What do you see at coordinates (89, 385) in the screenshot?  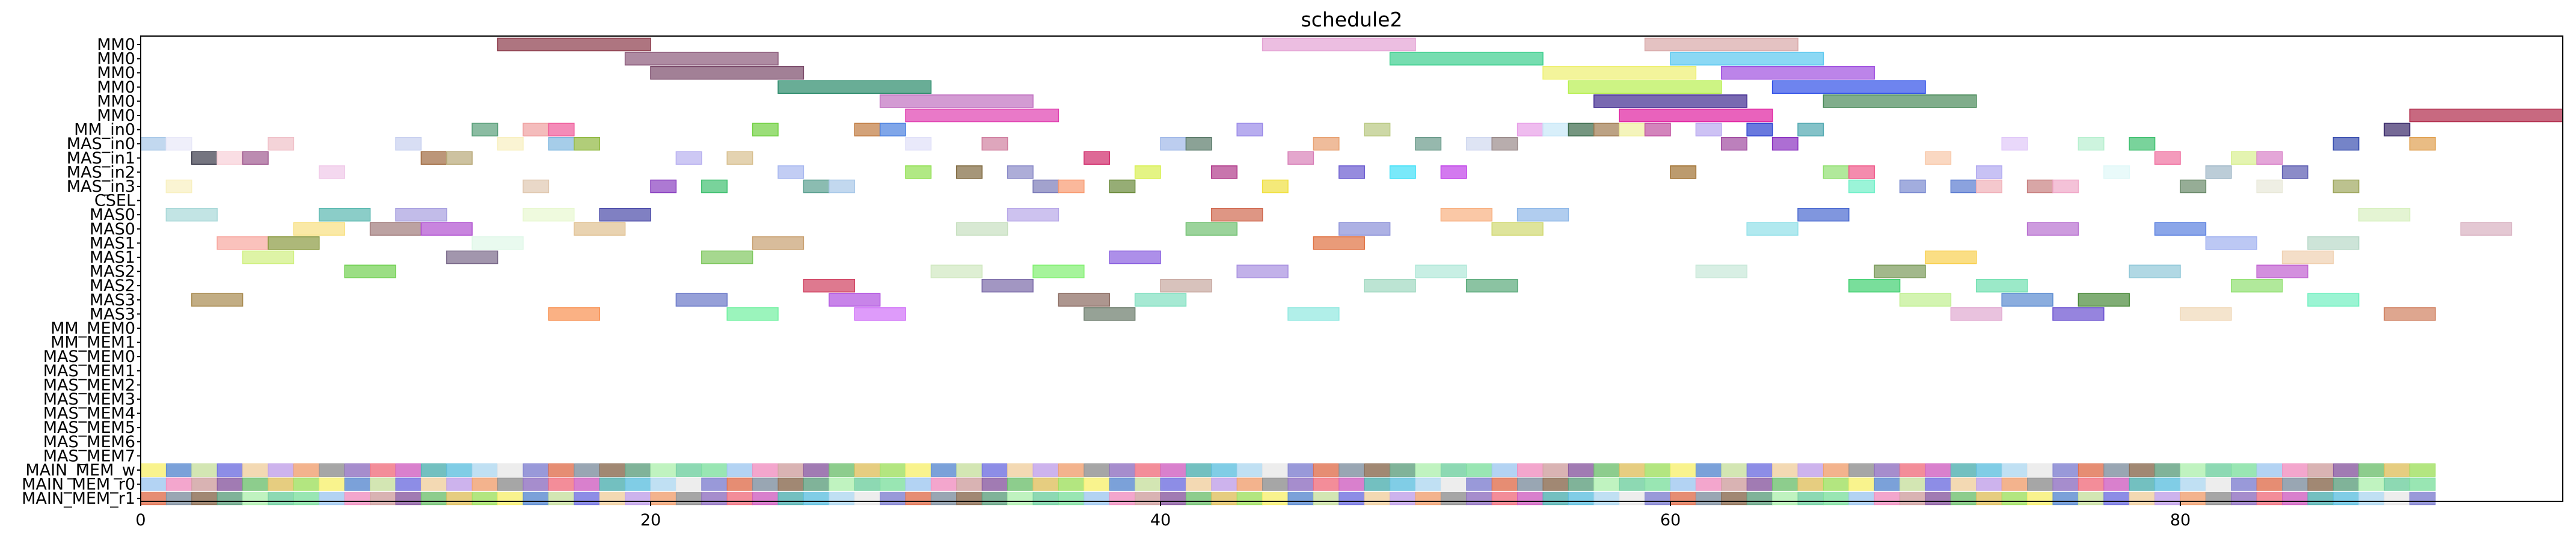 I see `y-tick-label: MAS_MEM2` at bounding box center [89, 385].